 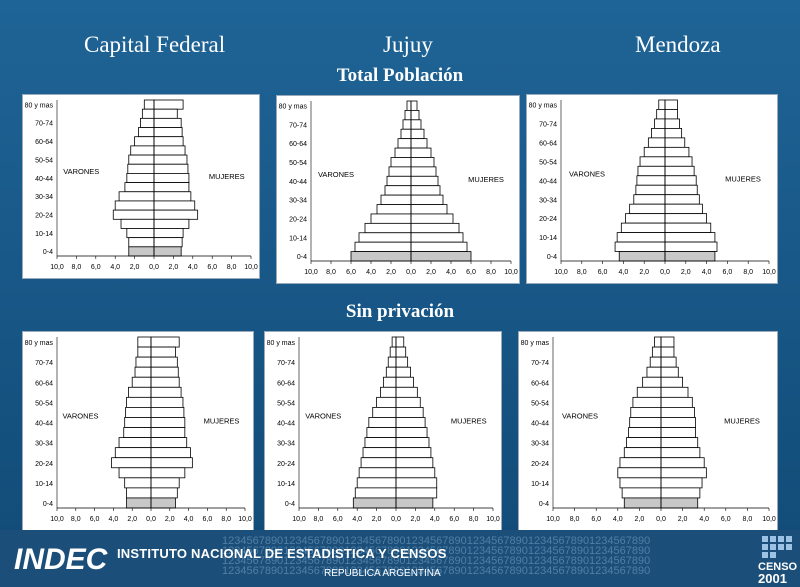 I want to click on age-group-label: 20-24, so click(x=298, y=219).